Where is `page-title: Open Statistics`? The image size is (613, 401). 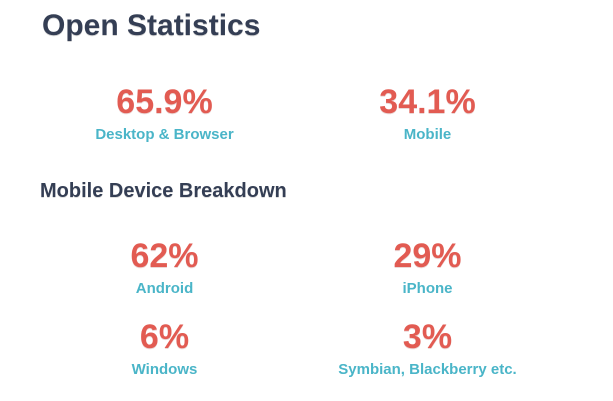
page-title: Open Statistics is located at coordinates (151, 25).